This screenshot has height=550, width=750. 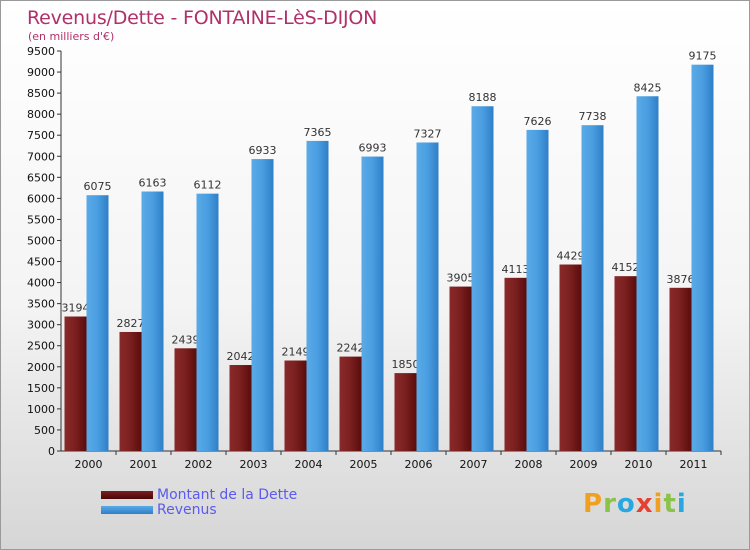 What do you see at coordinates (98, 186) in the screenshot?
I see `data-label-revenus: 6075` at bounding box center [98, 186].